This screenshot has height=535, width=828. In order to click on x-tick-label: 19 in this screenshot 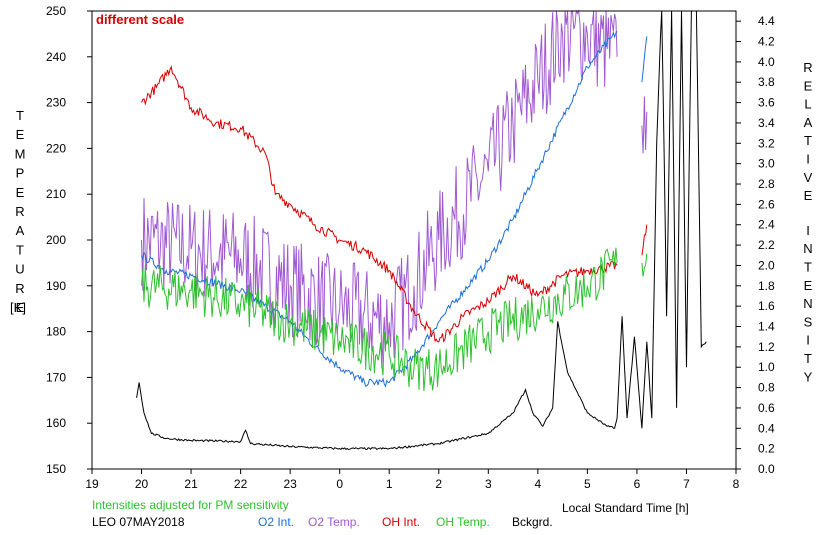, I will do `click(92, 484)`.